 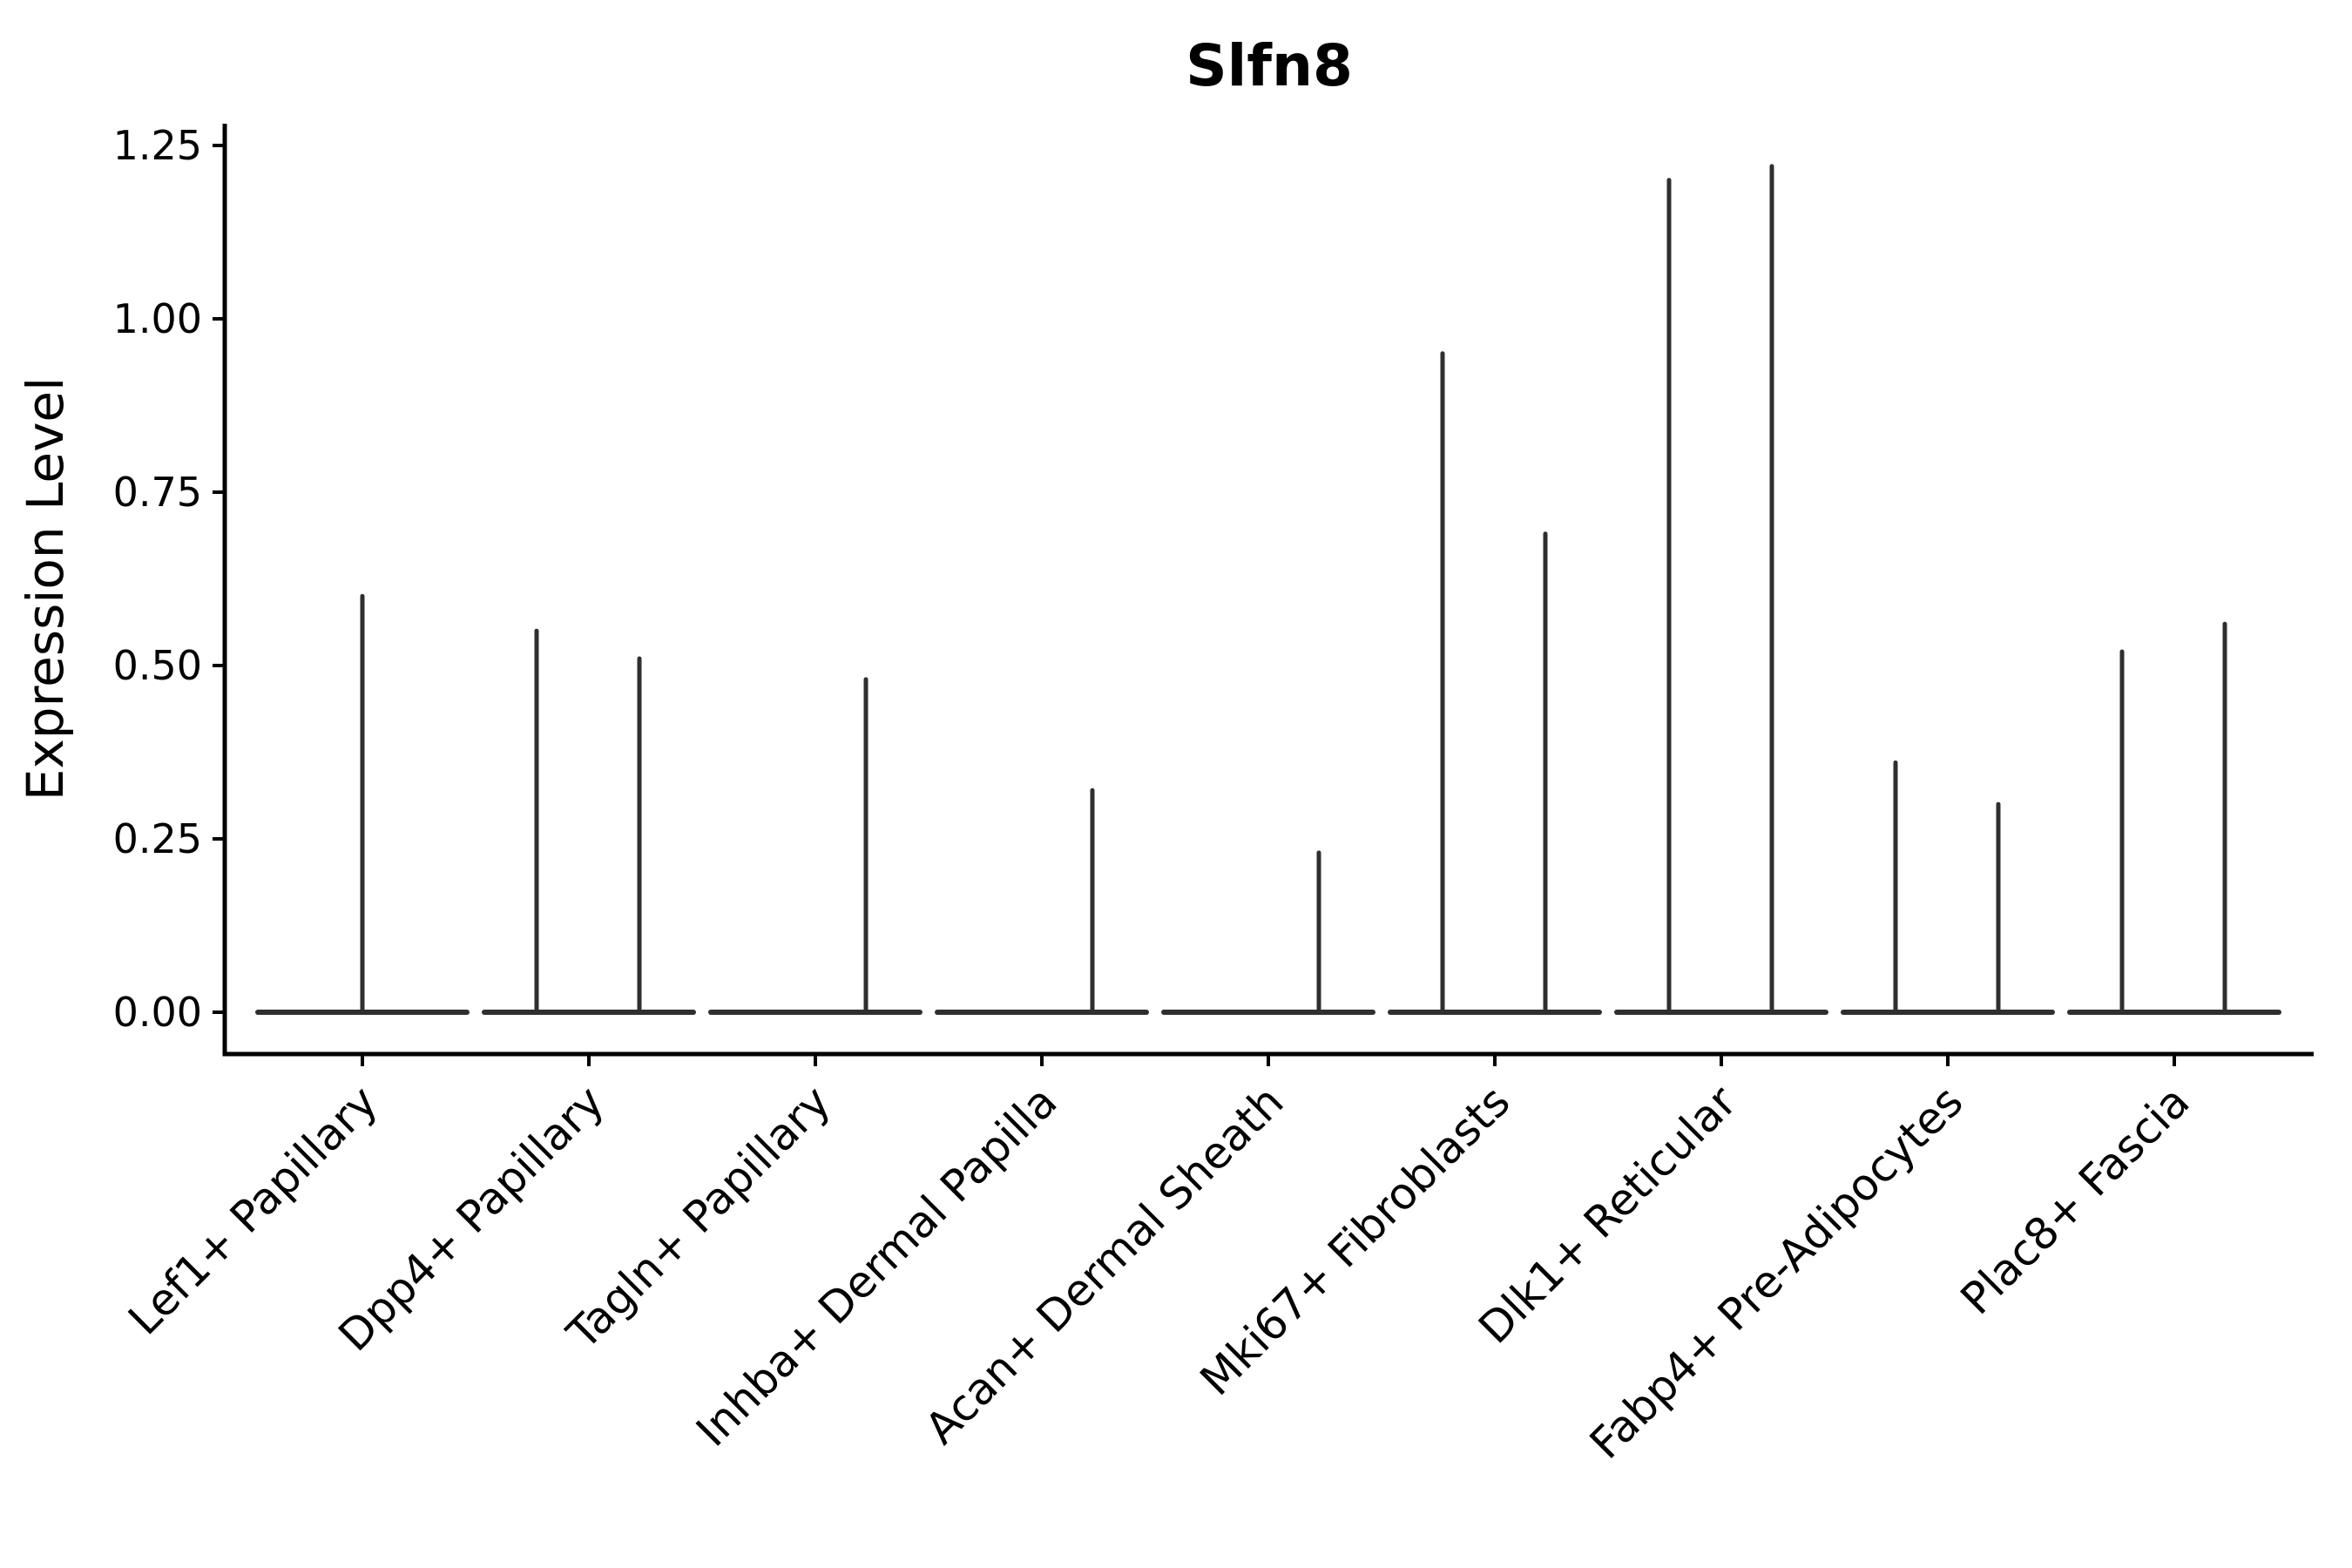 What do you see at coordinates (1105, 1265) in the screenshot?
I see `x-tick-label: Acan+ Dermal Sheath` at bounding box center [1105, 1265].